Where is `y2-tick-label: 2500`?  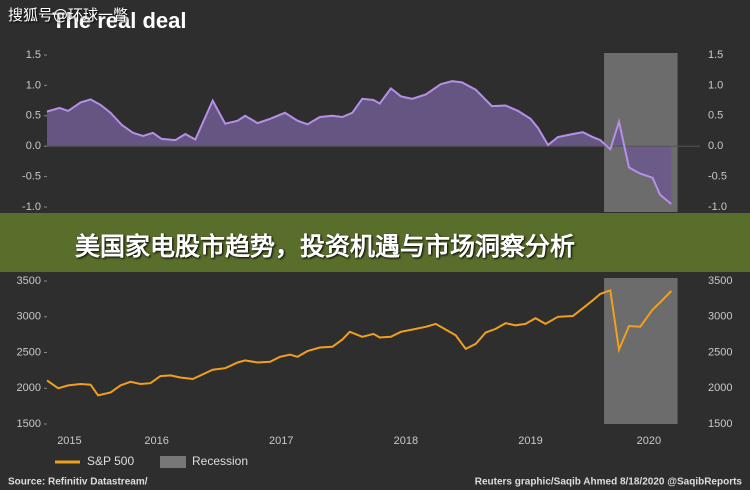 y2-tick-label: 2500 is located at coordinates (720, 352).